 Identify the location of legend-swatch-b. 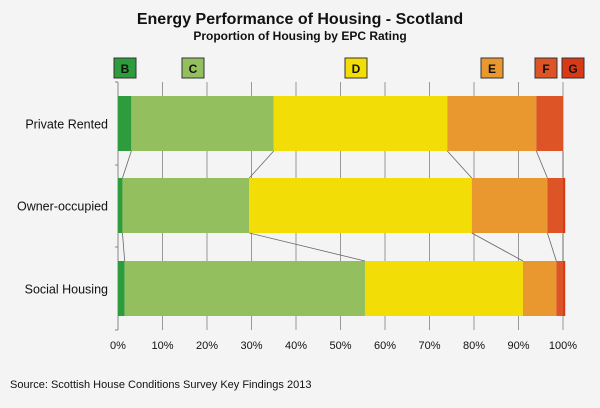
(125, 68).